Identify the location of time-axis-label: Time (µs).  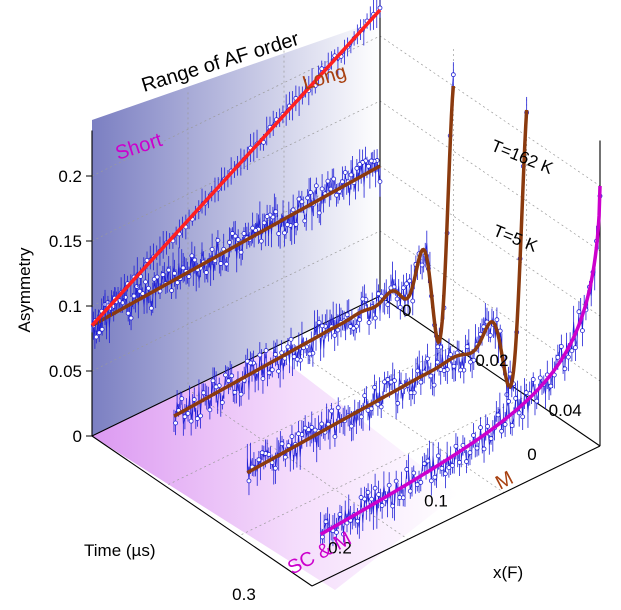
(120, 550).